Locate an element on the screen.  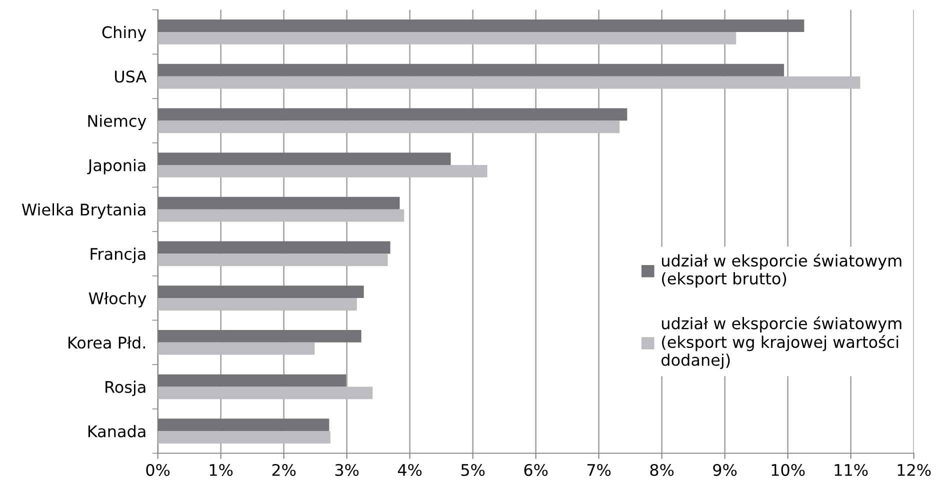
x-tick-label: 1% is located at coordinates (221, 470).